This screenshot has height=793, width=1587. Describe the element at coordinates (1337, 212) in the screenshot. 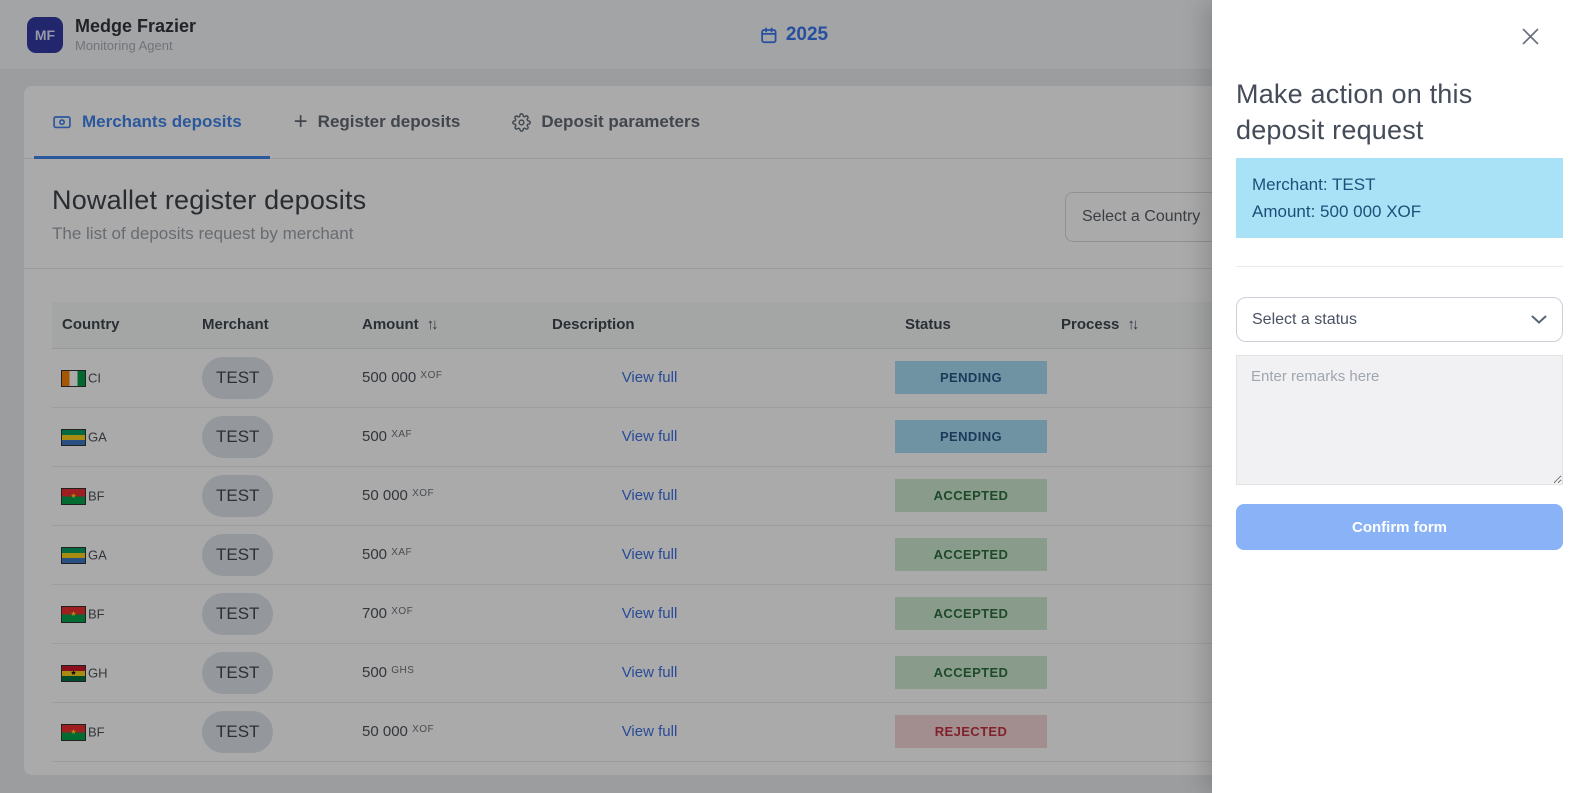

I see `info-amount-line: Amount: 500 000 XOF` at that location.